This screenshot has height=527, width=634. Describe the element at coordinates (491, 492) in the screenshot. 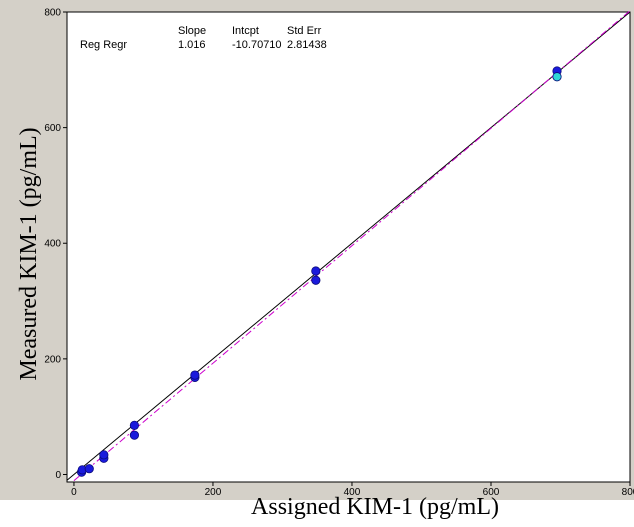

I see `x-tick-label: 600` at that location.